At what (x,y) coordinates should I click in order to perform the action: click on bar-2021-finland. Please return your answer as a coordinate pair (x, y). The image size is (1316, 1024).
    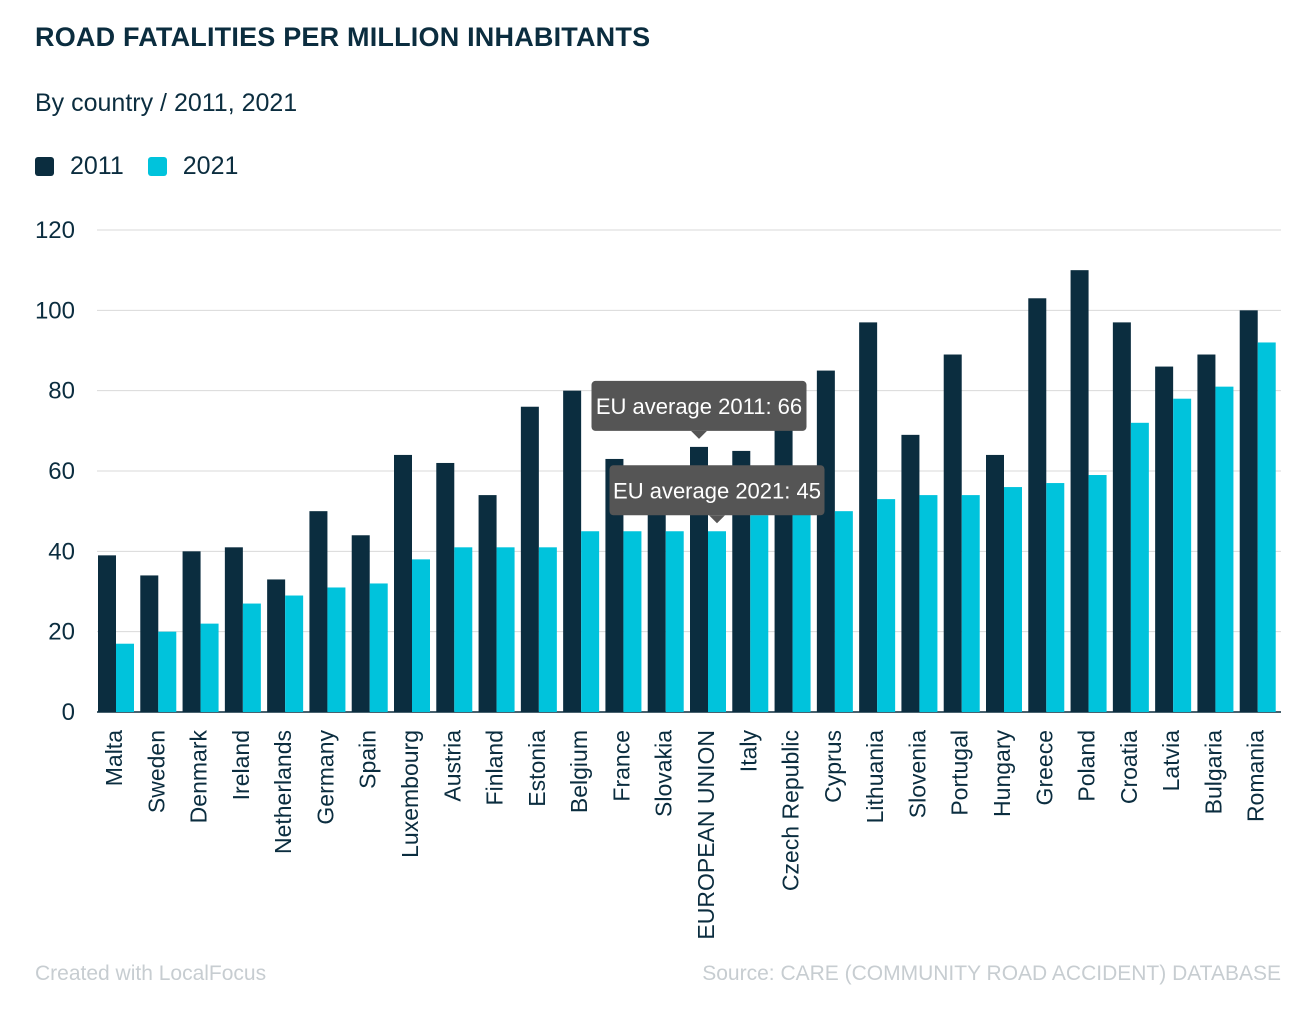
    Looking at the image, I should click on (505, 629).